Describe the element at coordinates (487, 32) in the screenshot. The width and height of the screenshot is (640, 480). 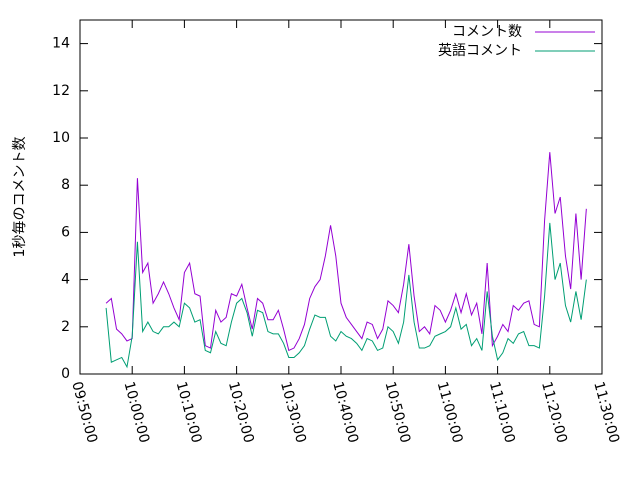
I see `legend-label: コメント数` at that location.